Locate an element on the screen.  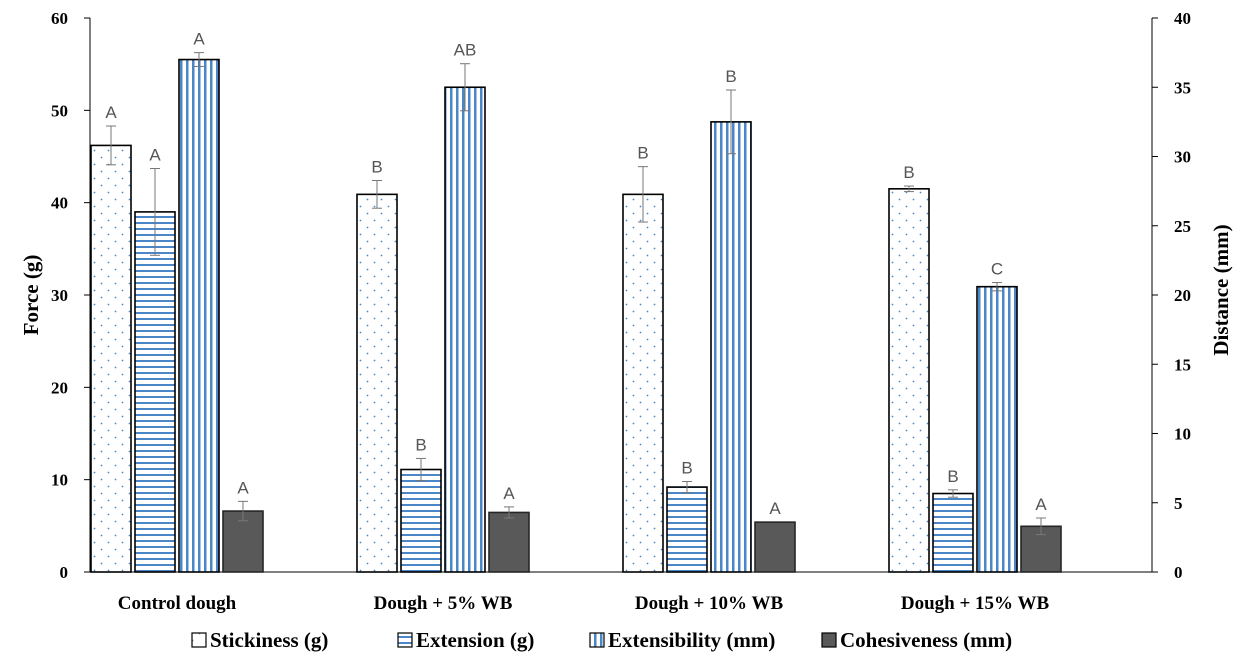
category-label: Control dough is located at coordinates (177, 603).